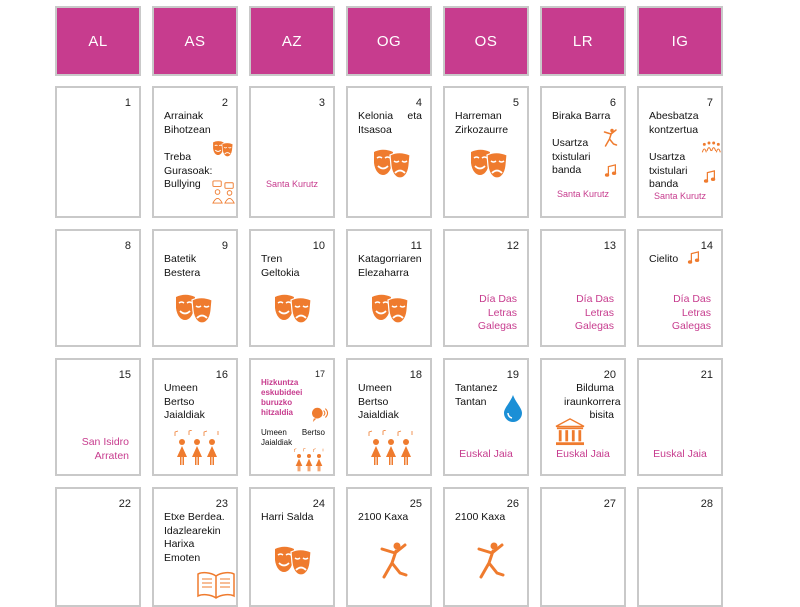 The height and width of the screenshot is (607, 800). I want to click on day-number: 16, so click(221, 375).